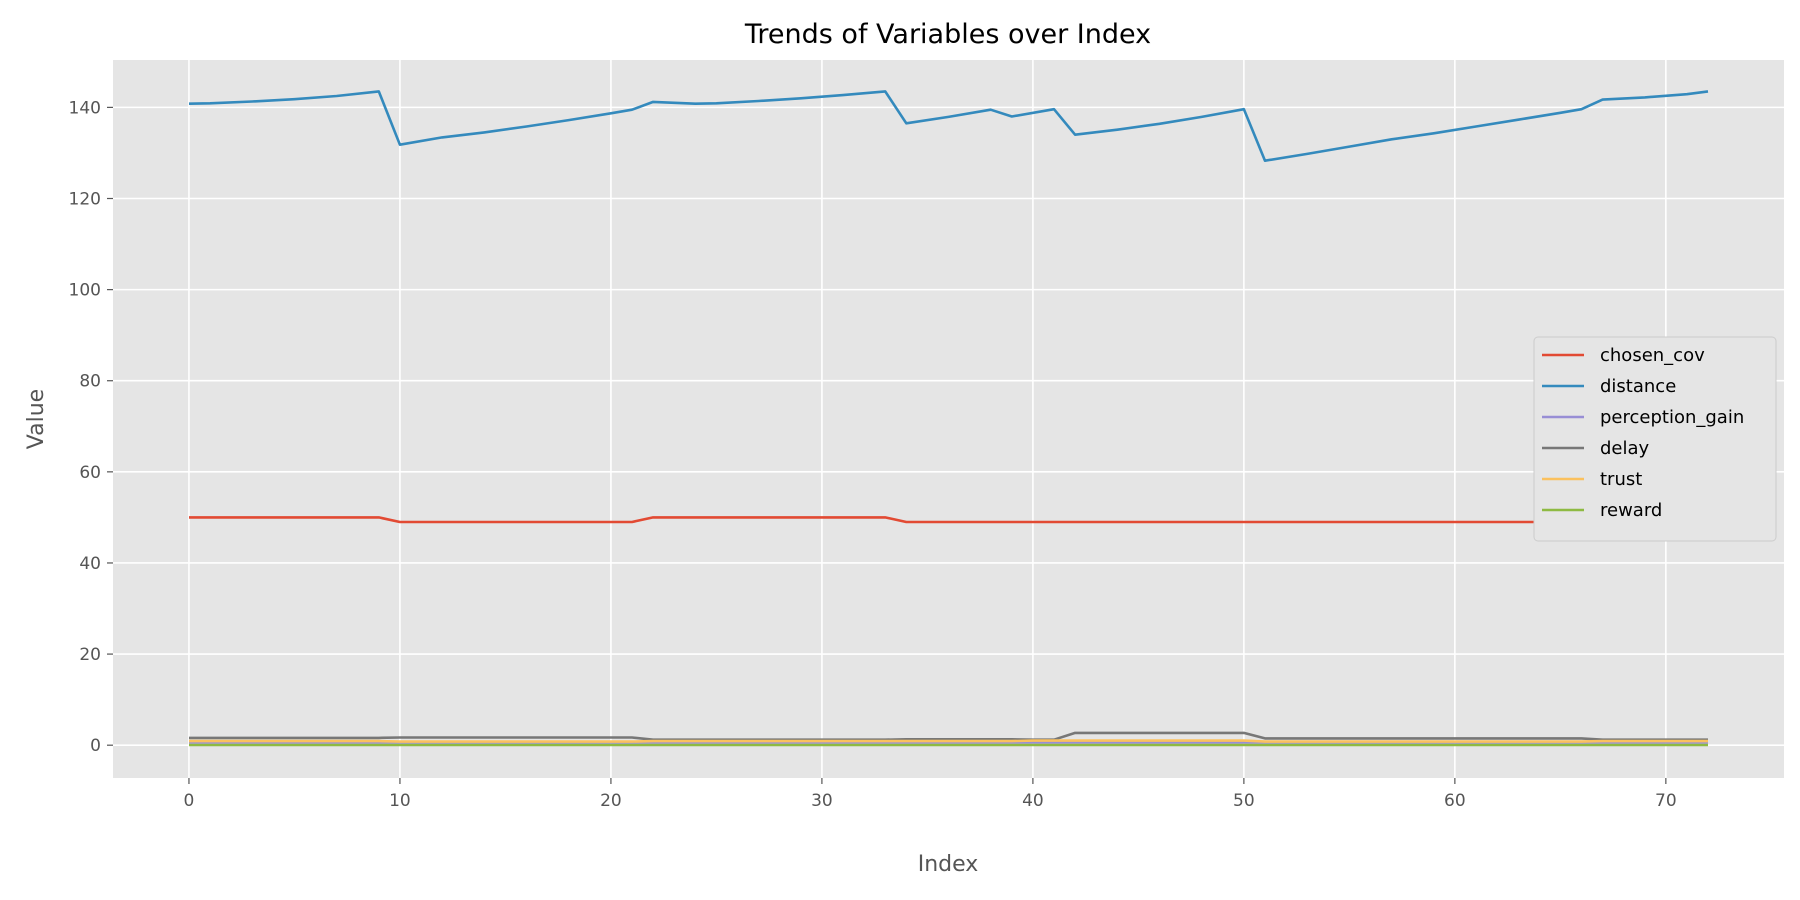 This screenshot has width=1800, height=900. Describe the element at coordinates (948, 736) in the screenshot. I see `series-line-delay` at that location.